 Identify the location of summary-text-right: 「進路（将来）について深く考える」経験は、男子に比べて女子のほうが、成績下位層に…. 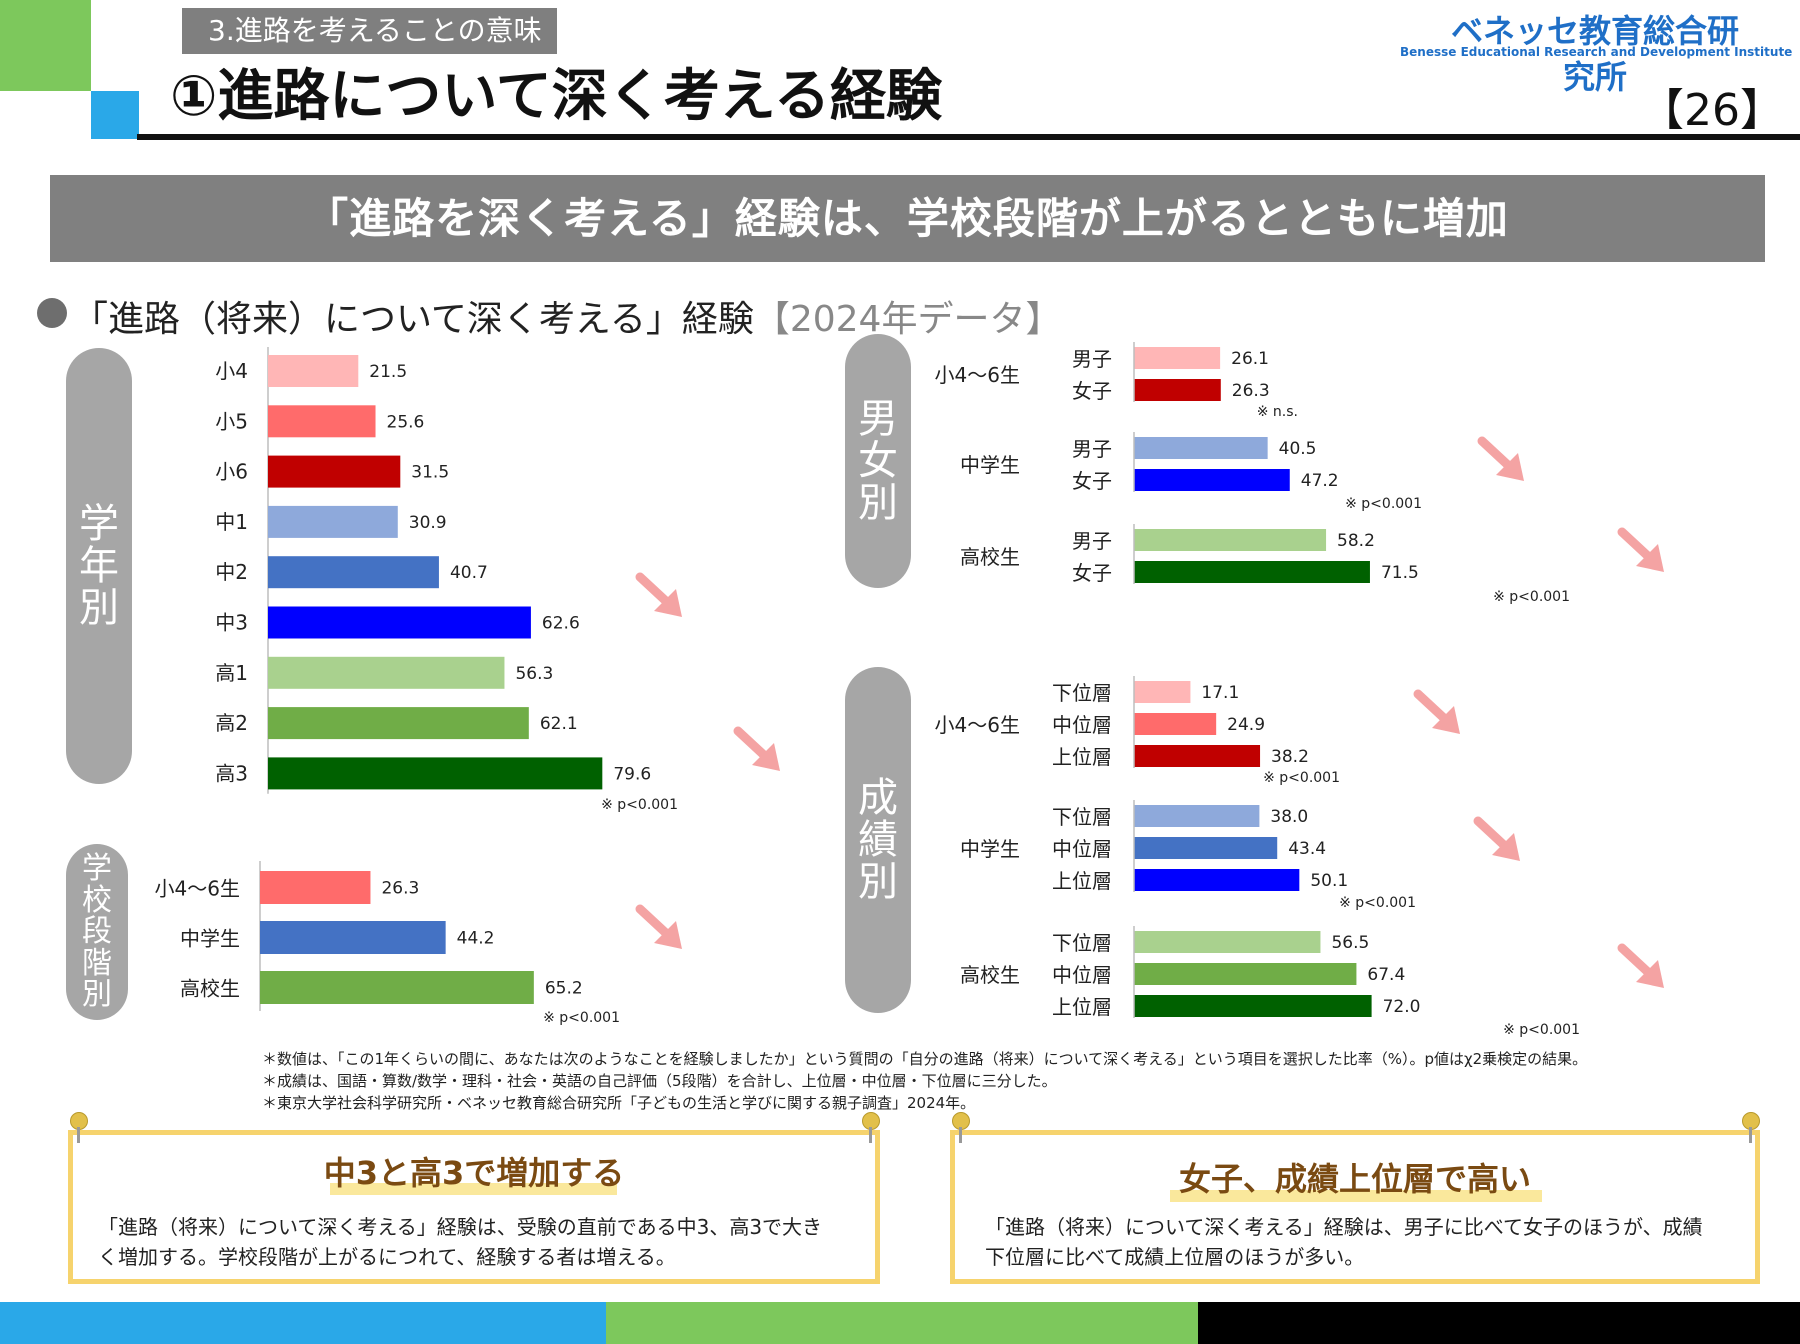
(1344, 1242).